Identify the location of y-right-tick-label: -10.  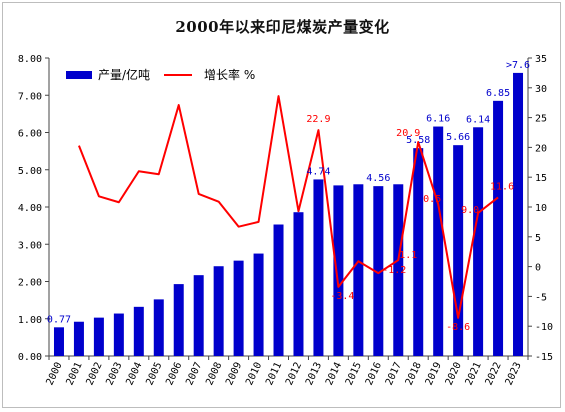
(544, 327).